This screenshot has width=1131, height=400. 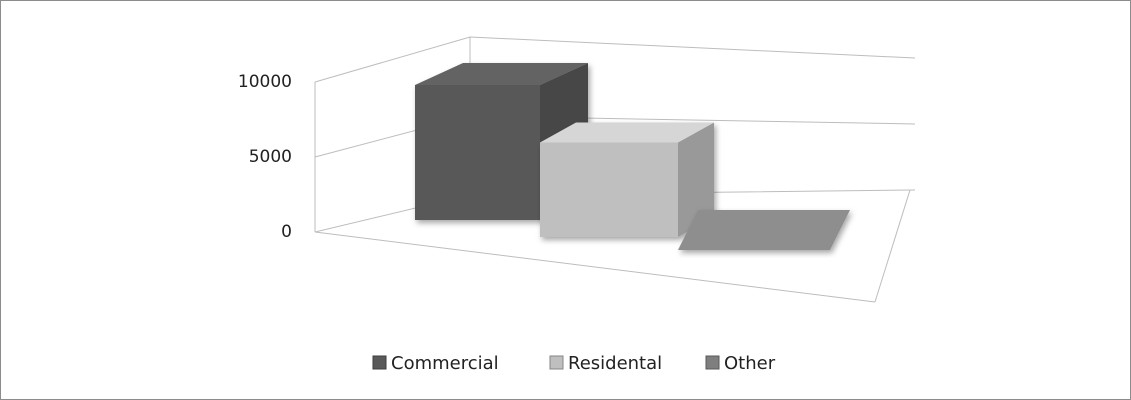 I want to click on bar-side, so click(x=696, y=179).